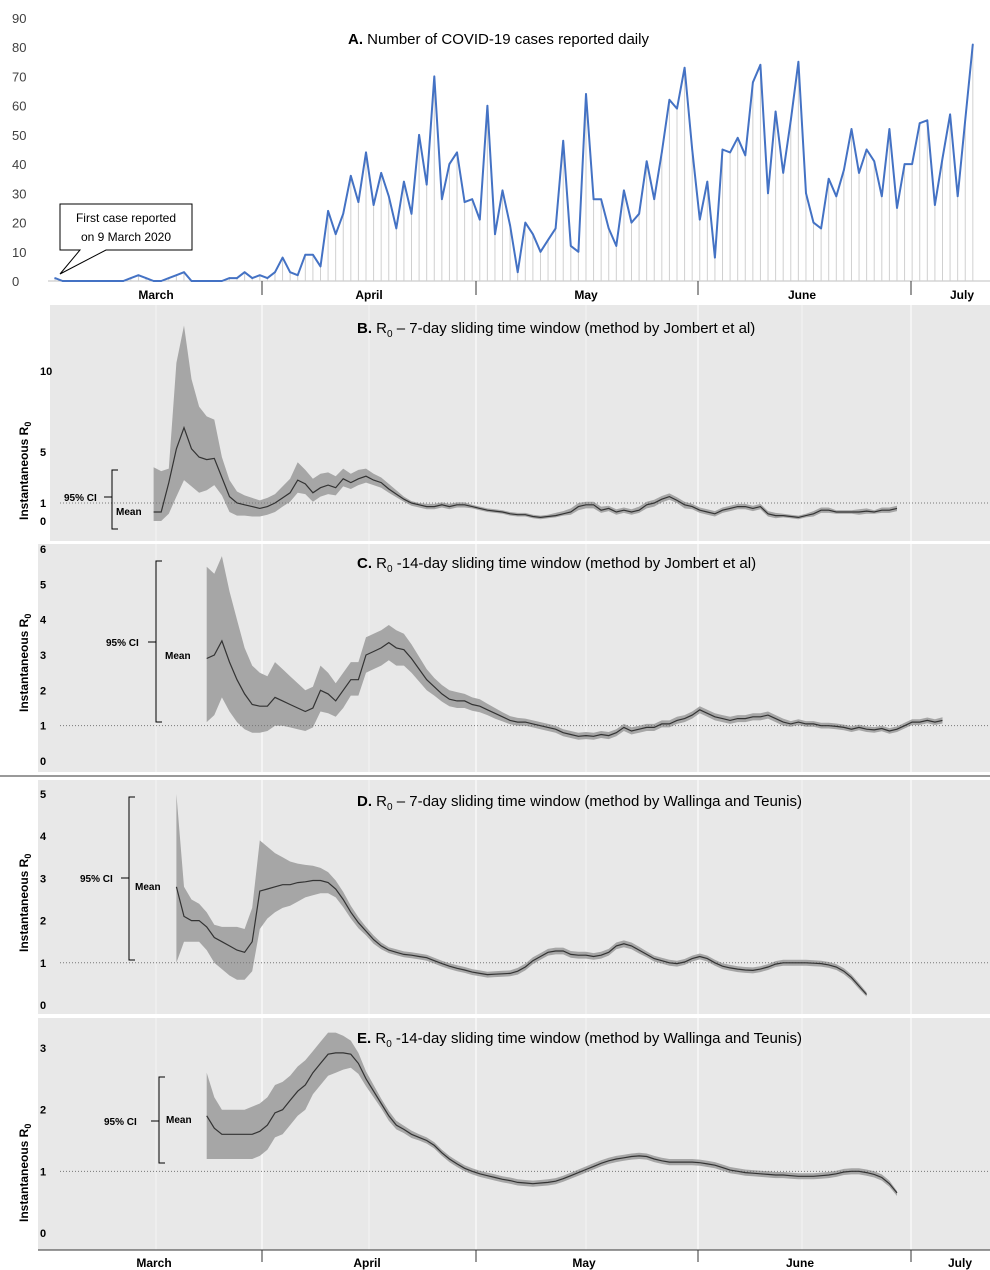  What do you see at coordinates (43, 656) in the screenshot?
I see `panel-c-ytick-label: 3` at bounding box center [43, 656].